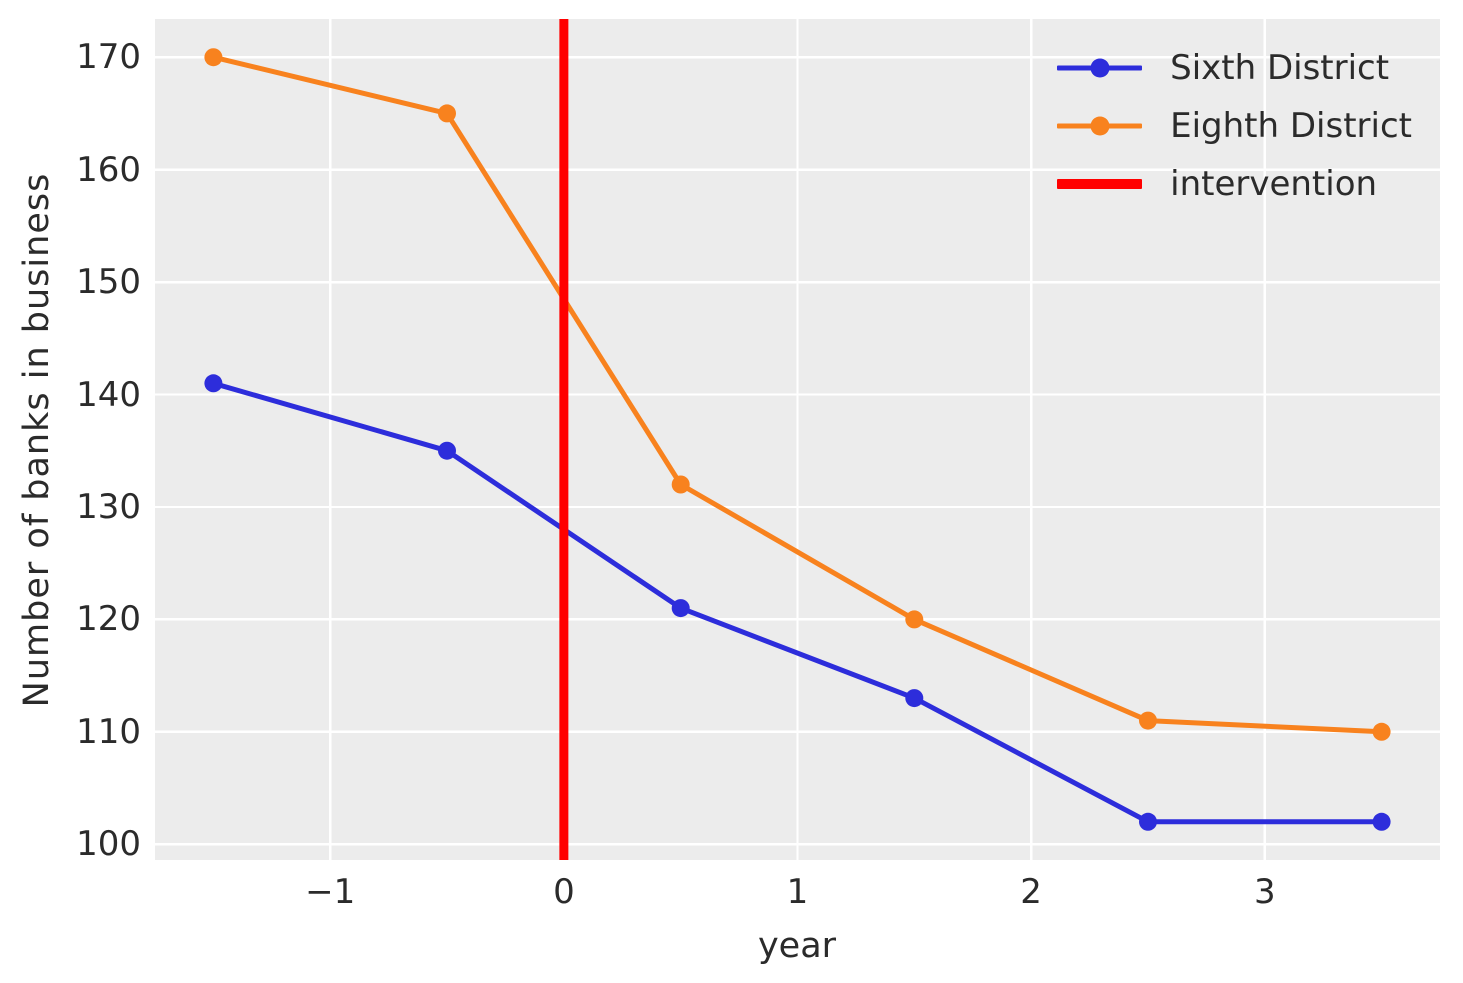 The image size is (1463, 983). What do you see at coordinates (1291, 126) in the screenshot?
I see `legend-label: Eighth District` at bounding box center [1291, 126].